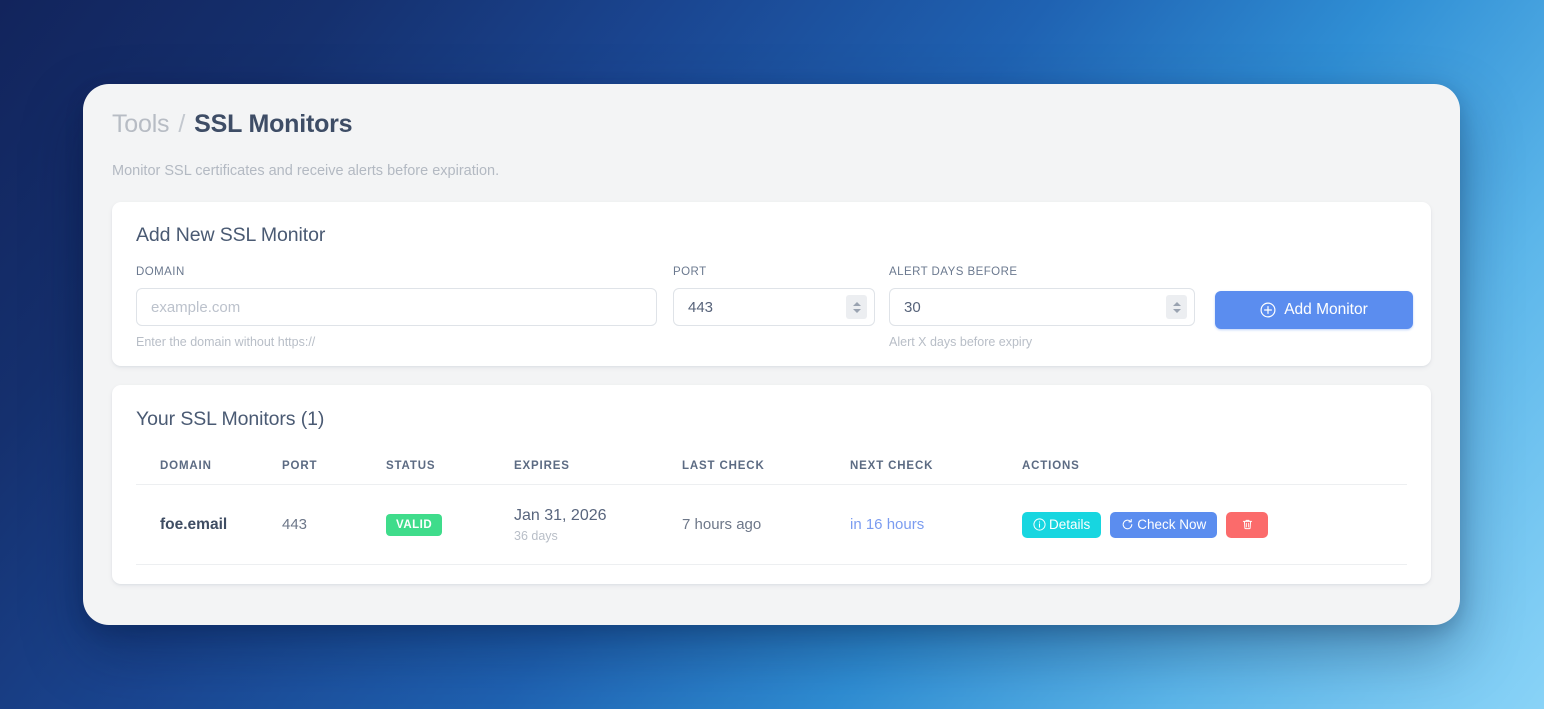  What do you see at coordinates (273, 124) in the screenshot?
I see `page-title: SSL Monitors` at bounding box center [273, 124].